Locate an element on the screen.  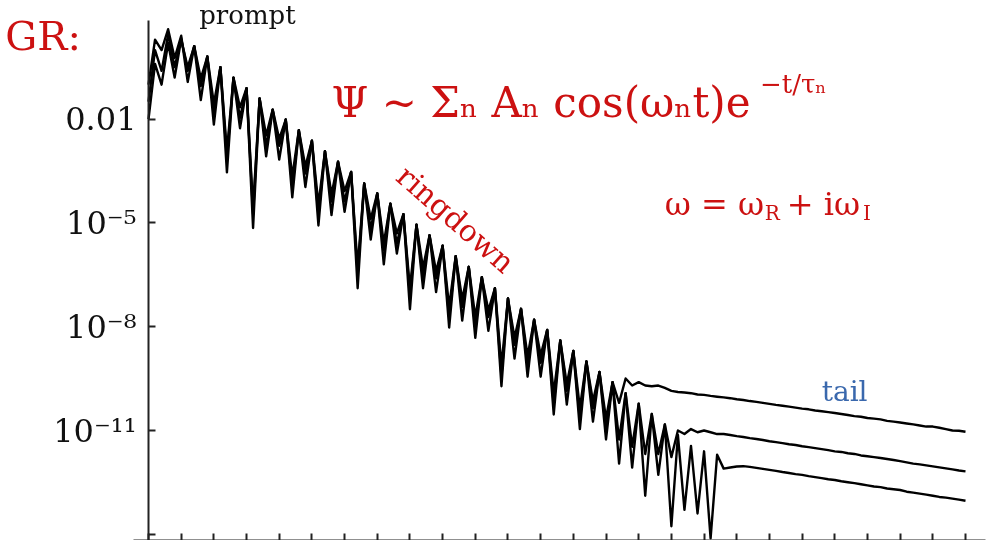
annotation: Ψ ~ Σₙ Aₙ cos(ωₙt)e−t/τₙ is located at coordinates (579, 98).